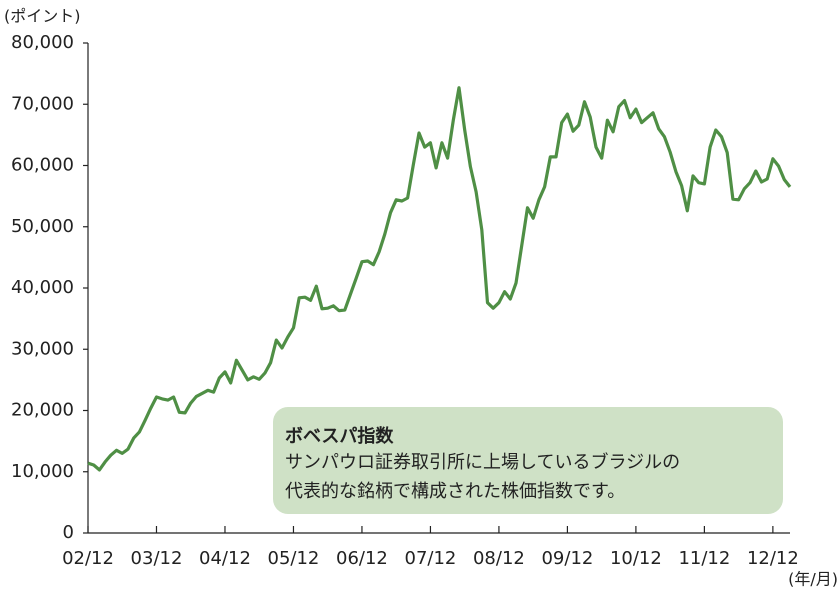 The image size is (840, 591). I want to click on annotation-box, so click(528, 460).